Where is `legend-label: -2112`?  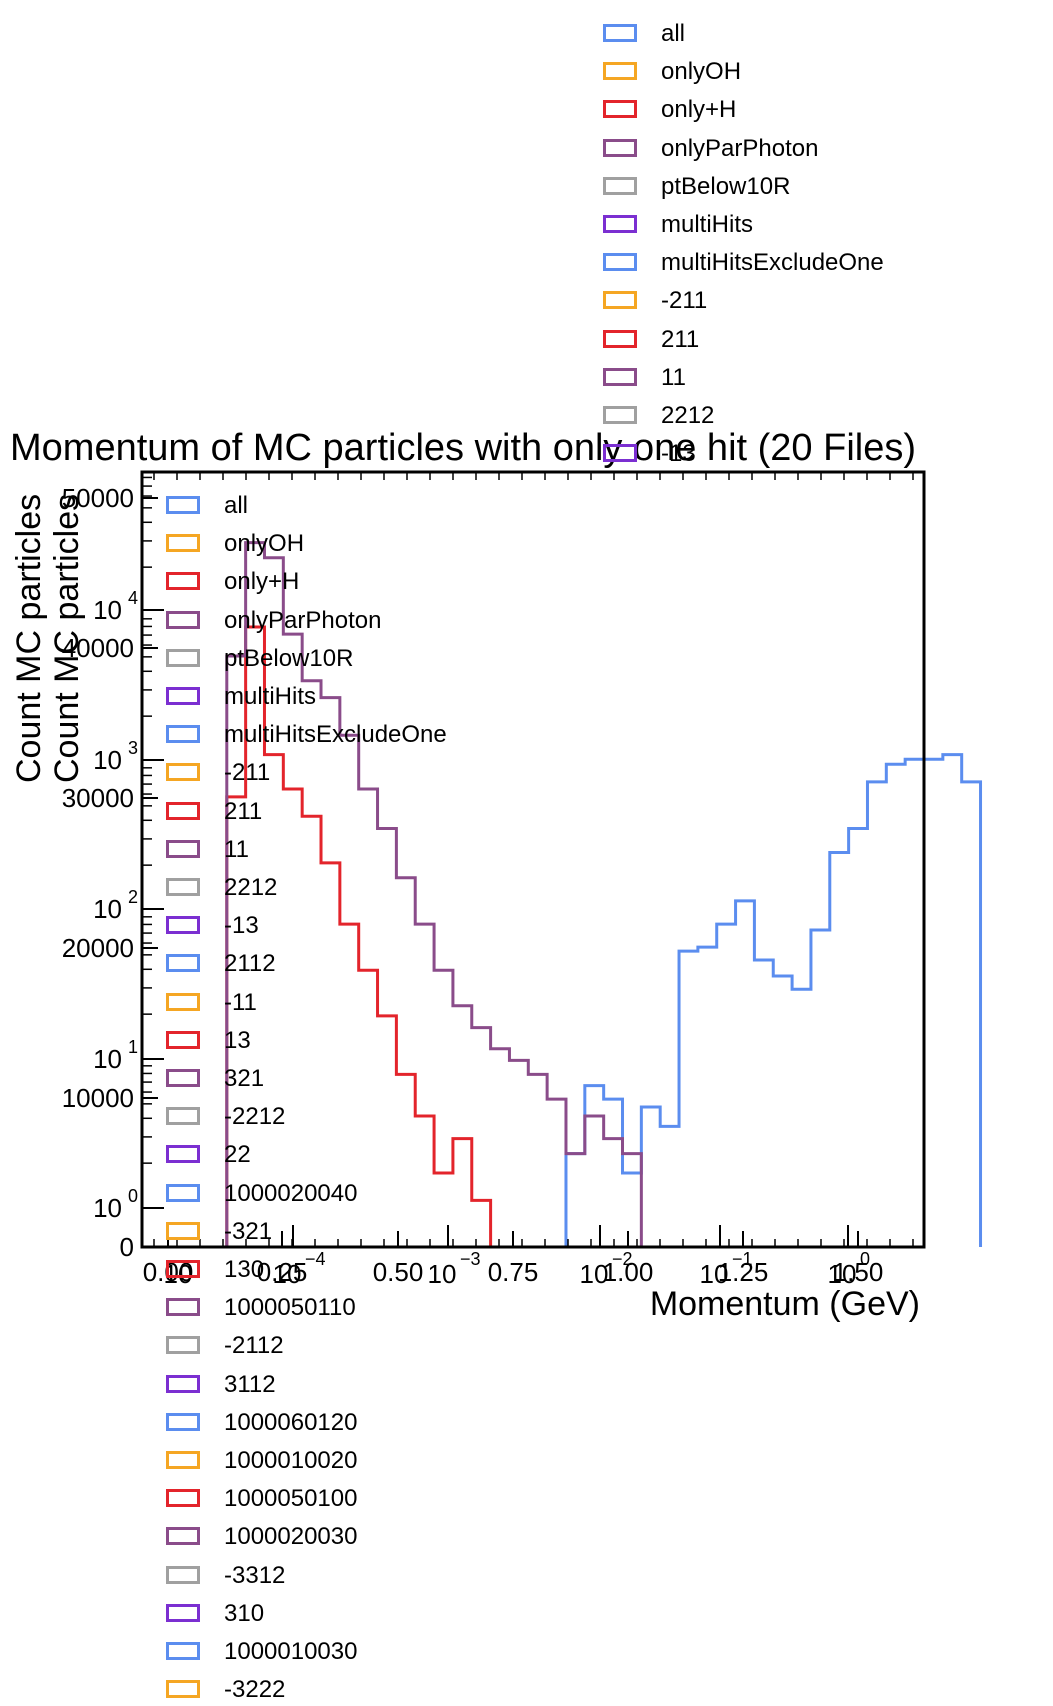
legend-label: -2112 is located at coordinates (254, 1346).